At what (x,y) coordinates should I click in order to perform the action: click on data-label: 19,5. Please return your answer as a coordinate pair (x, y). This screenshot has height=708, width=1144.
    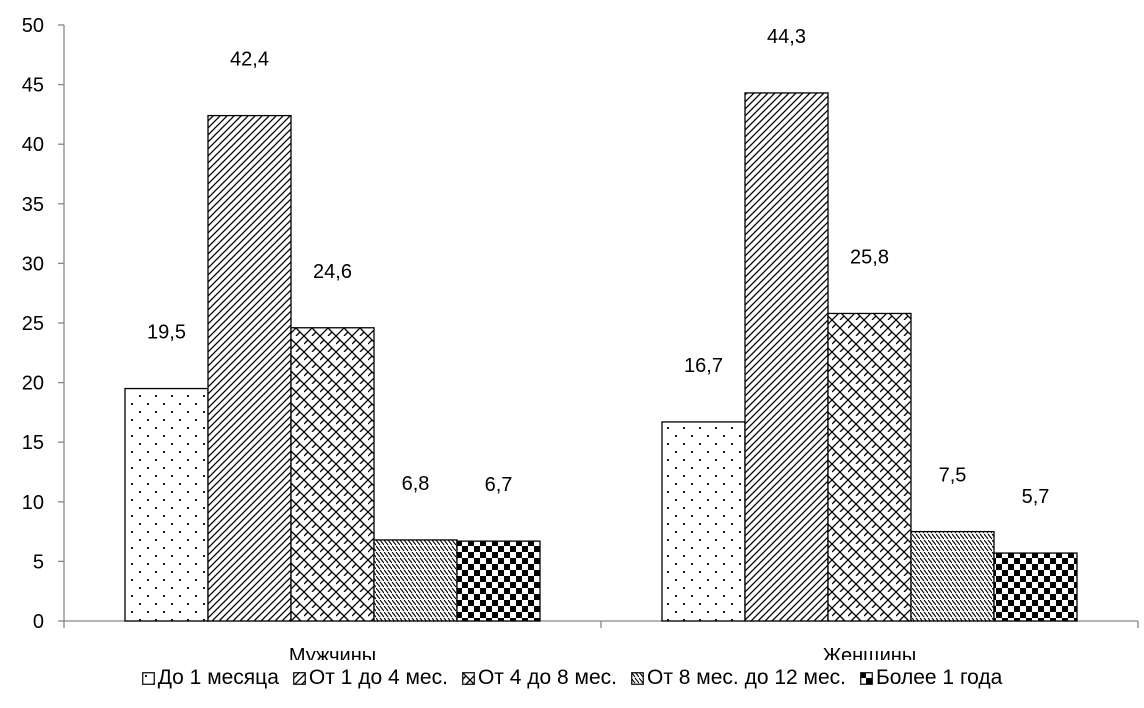
    Looking at the image, I should click on (166, 333).